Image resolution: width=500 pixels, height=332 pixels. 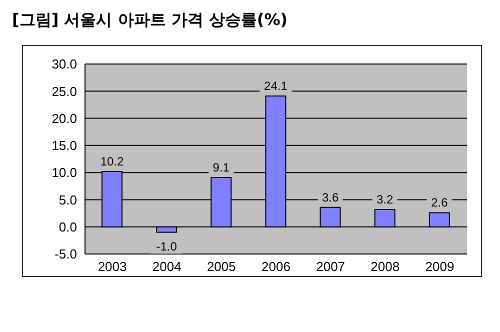 What do you see at coordinates (67, 200) in the screenshot?
I see `y-tick-label: 5.0` at bounding box center [67, 200].